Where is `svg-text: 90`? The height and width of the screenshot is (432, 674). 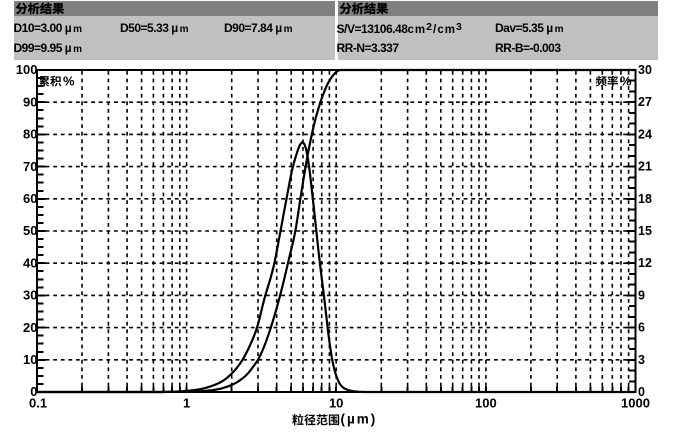
svg-text: 90 is located at coordinates (30, 101).